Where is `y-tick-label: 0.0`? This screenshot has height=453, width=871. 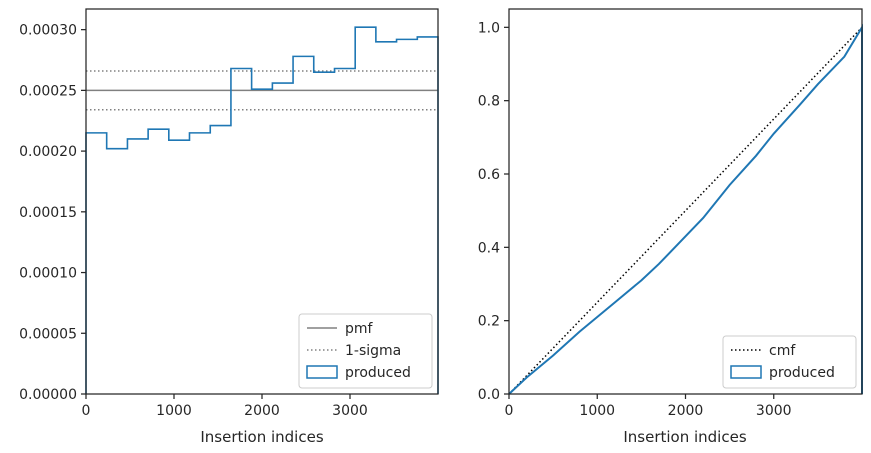
y-tick-label: 0.0 is located at coordinates (489, 395).